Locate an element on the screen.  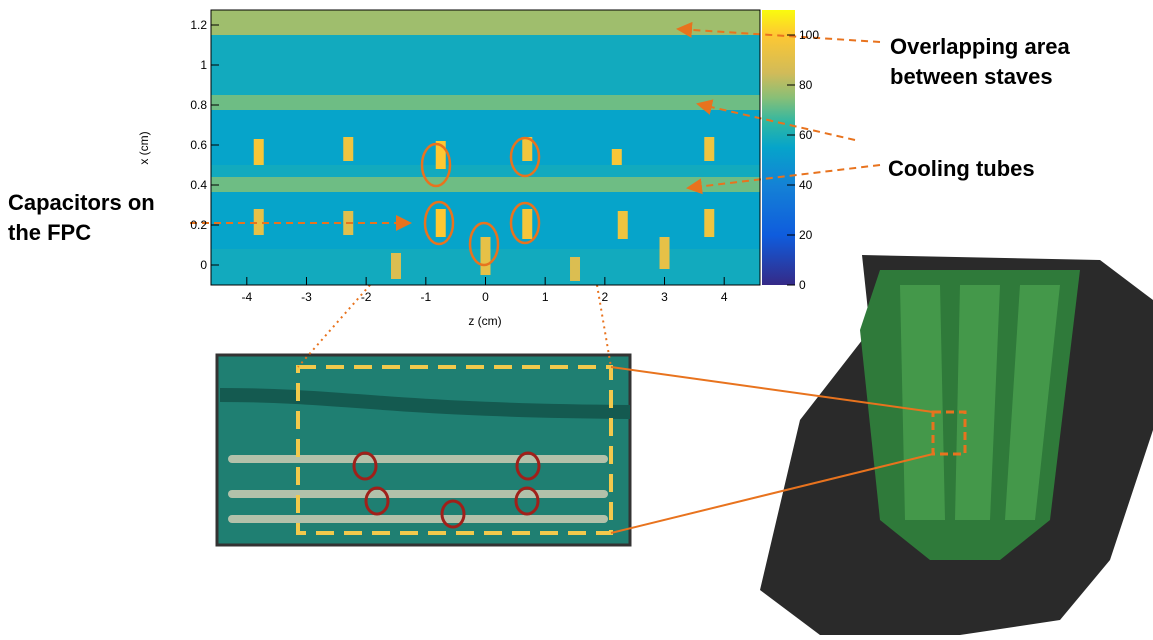
annotation: Overlapping area between staves is located at coordinates (980, 61).